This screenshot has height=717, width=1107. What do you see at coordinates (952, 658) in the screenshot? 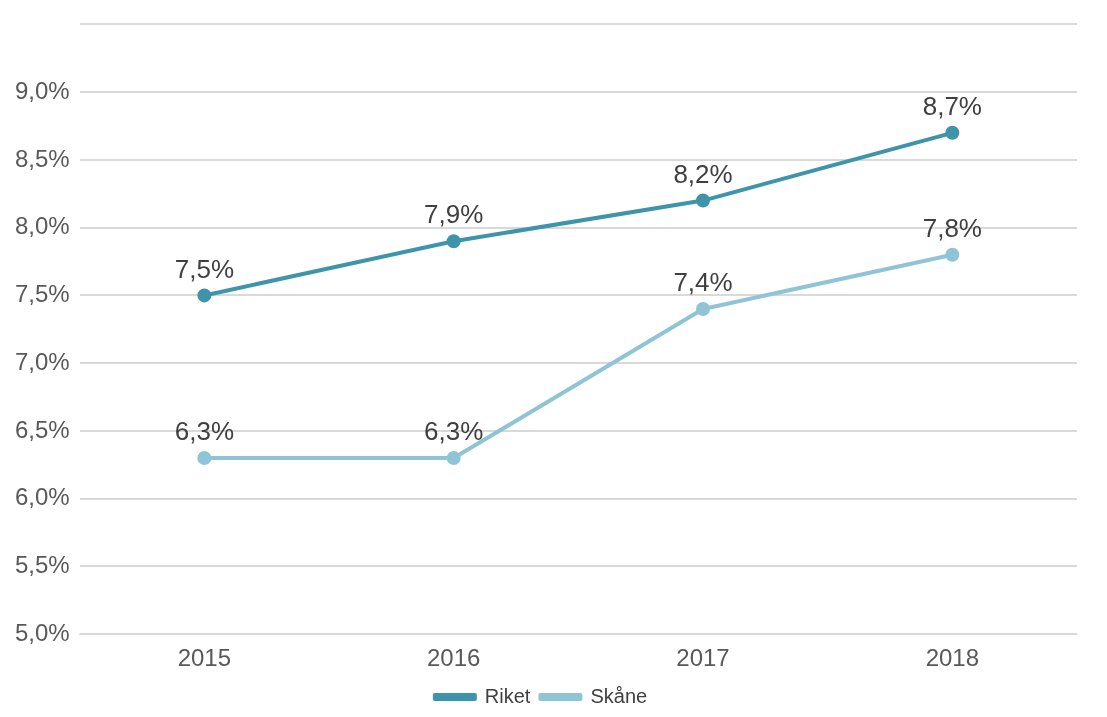
I see `x-tick-label: 2018` at bounding box center [952, 658].